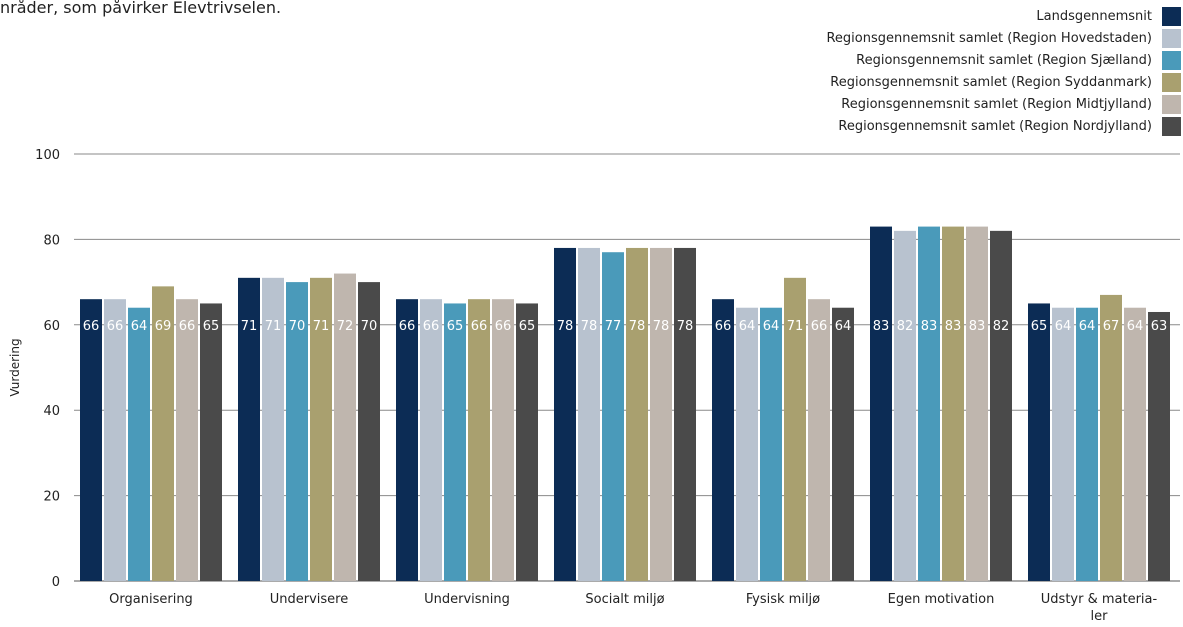 This screenshot has width=1183, height=627. I want to click on intro-text: nråder, som påvirker Elevtrivselen., so click(141, 8).